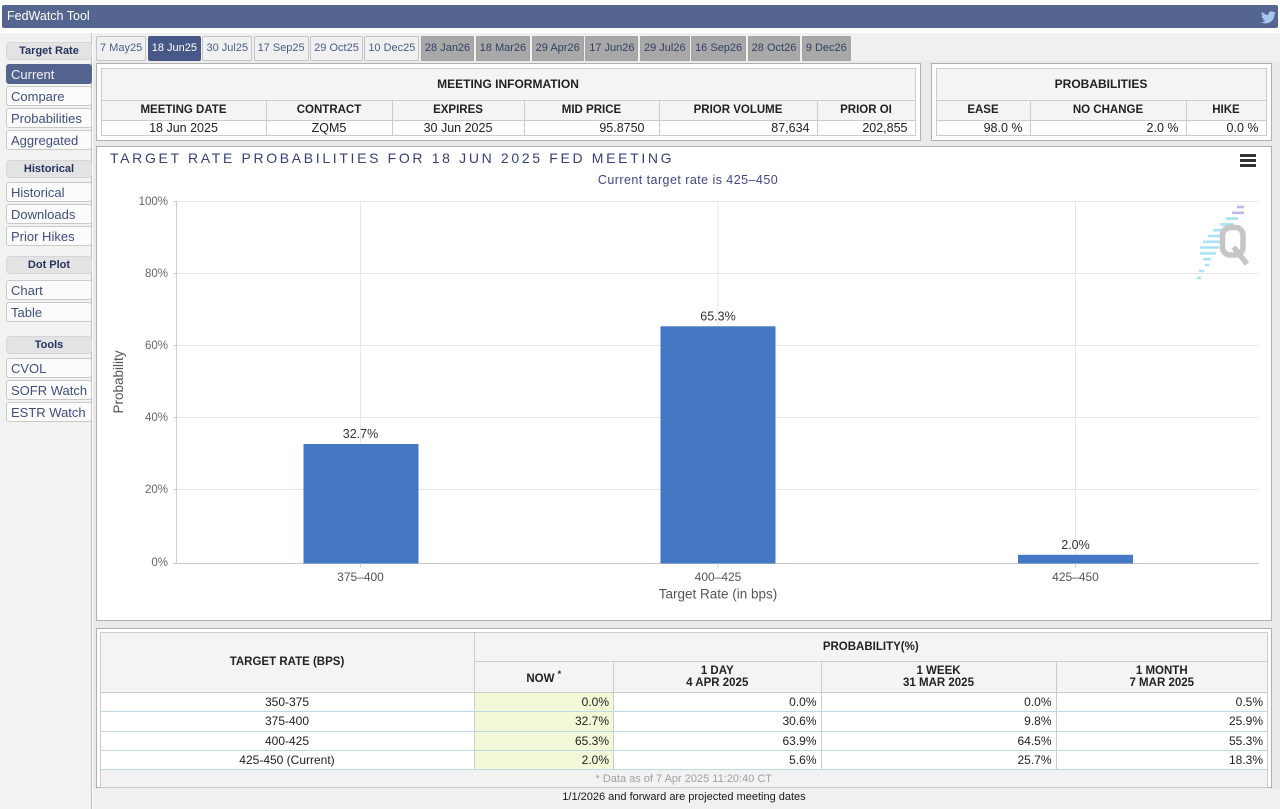 The width and height of the screenshot is (1280, 809). What do you see at coordinates (155, 346) in the screenshot?
I see `svg-text: 60%` at bounding box center [155, 346].